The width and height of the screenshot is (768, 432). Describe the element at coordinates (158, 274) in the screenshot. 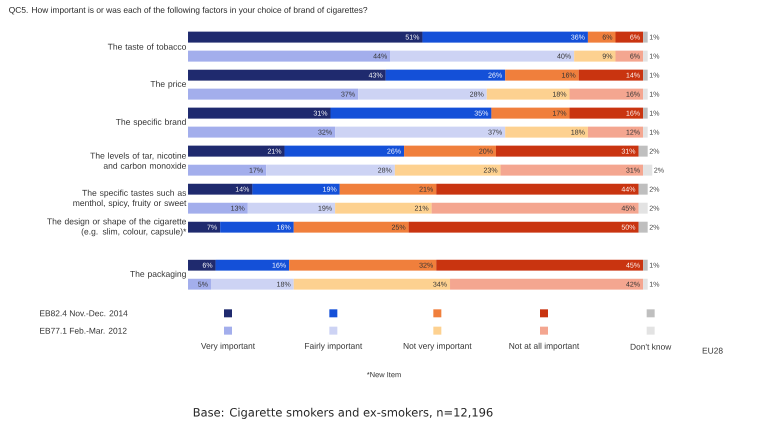

I see `y-tick-label: The packaging` at that location.